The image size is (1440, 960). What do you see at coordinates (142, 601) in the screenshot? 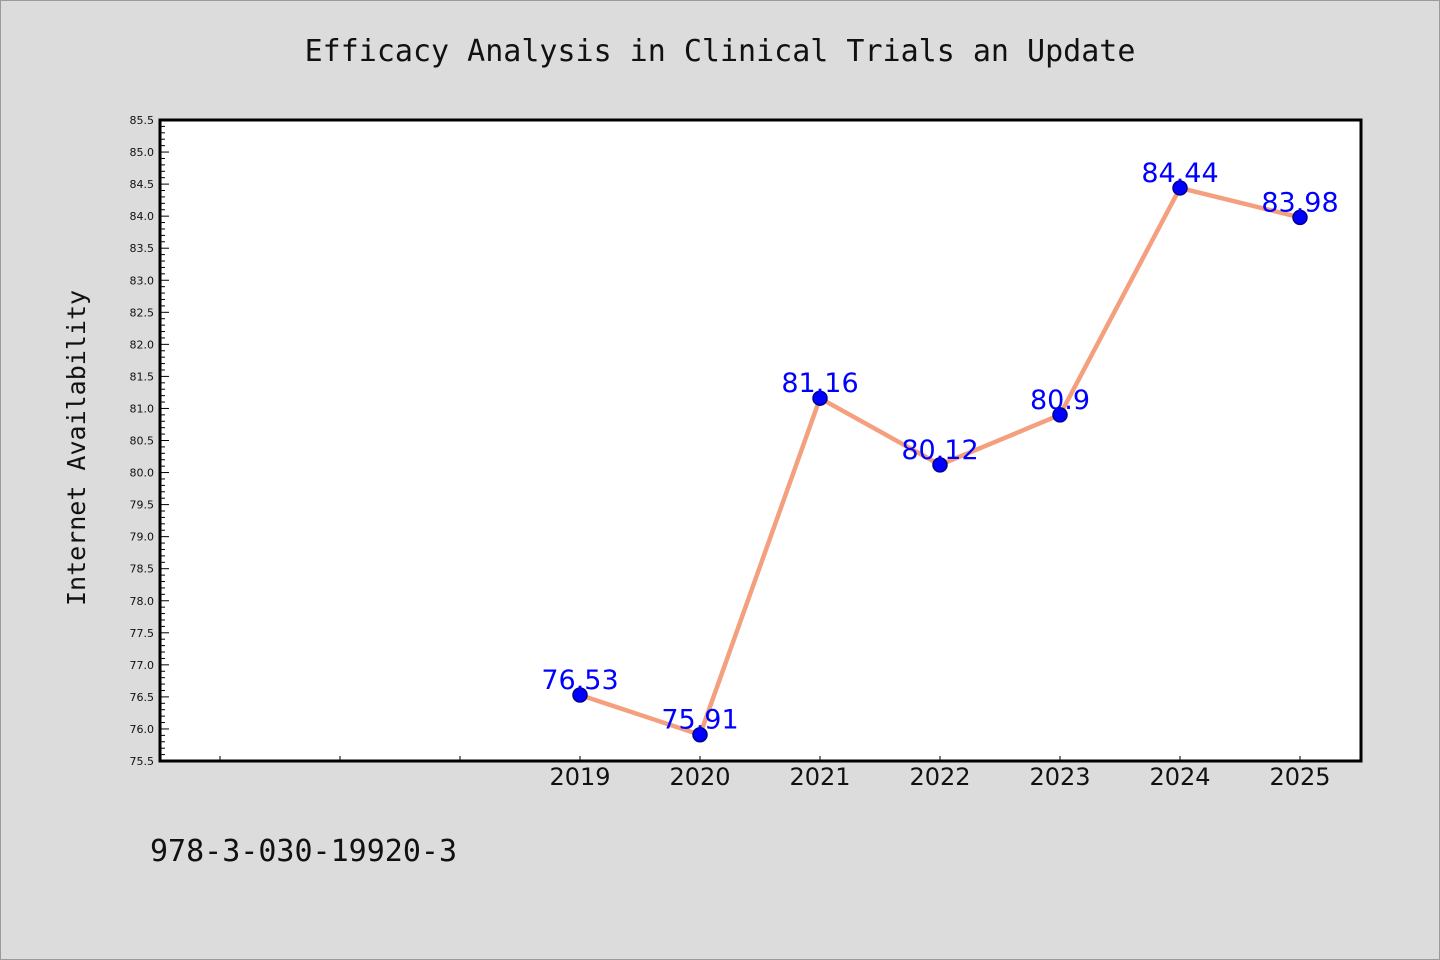
I see `y-tick-label: 78.0` at bounding box center [142, 601].